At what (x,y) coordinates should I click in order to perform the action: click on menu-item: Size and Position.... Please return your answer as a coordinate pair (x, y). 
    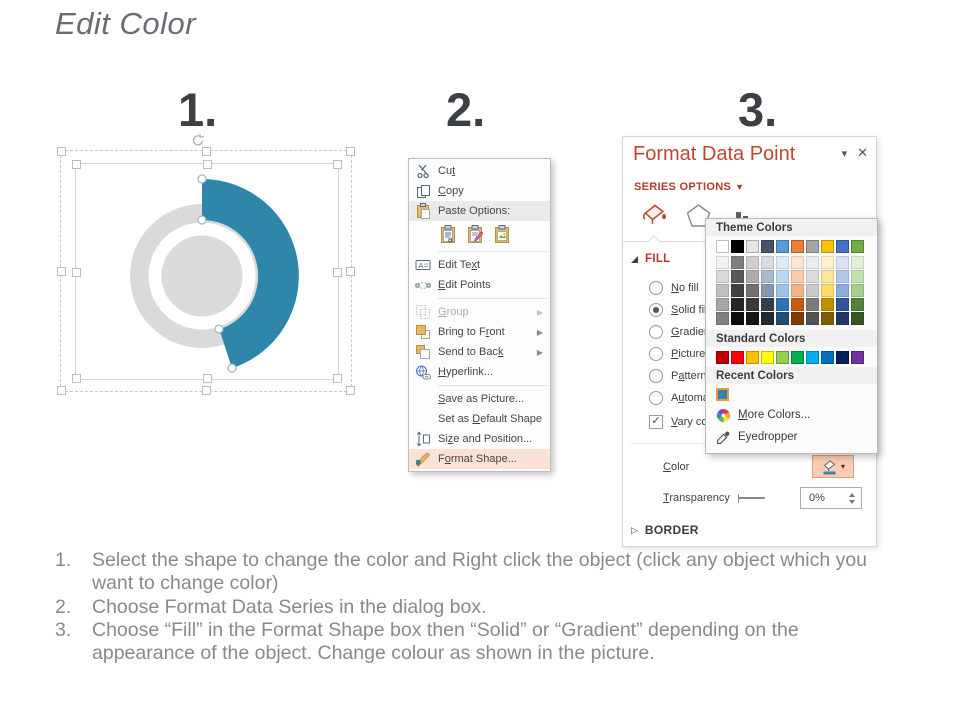
    Looking at the image, I should click on (479, 439).